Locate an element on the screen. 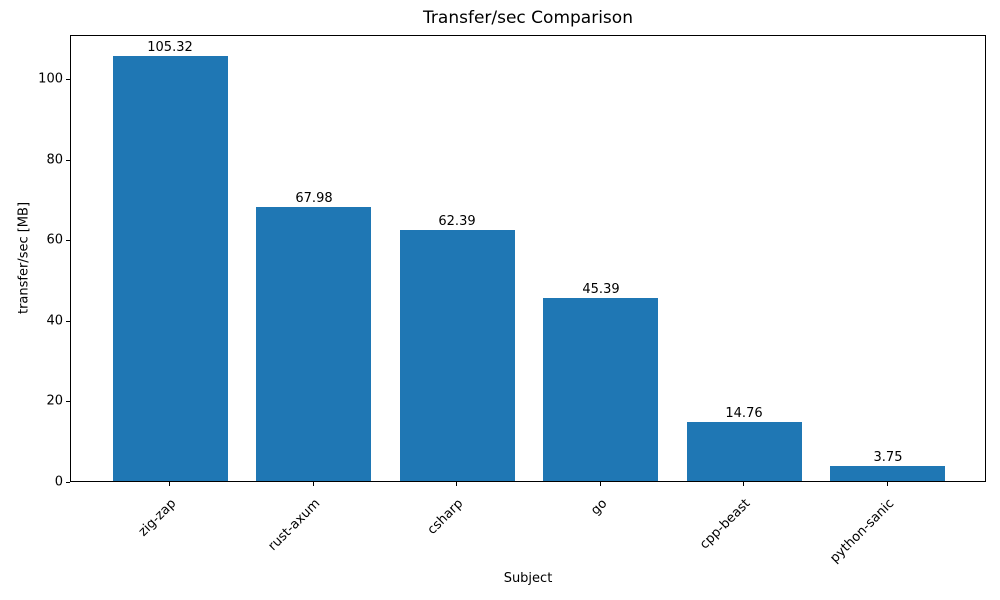 The height and width of the screenshot is (600, 1000). bar-rust-axum is located at coordinates (313, 344).